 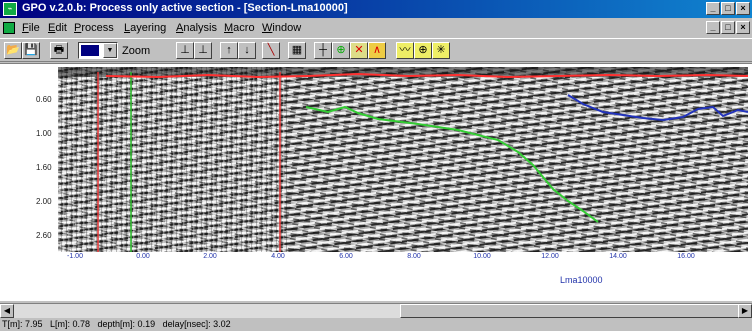 What do you see at coordinates (713, 8) in the screenshot?
I see `minimize-button: _` at bounding box center [713, 8].